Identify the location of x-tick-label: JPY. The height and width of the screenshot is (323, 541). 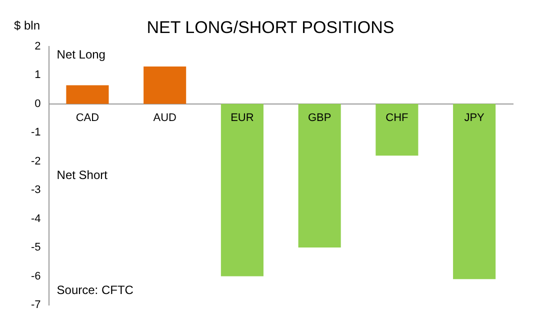
(475, 118).